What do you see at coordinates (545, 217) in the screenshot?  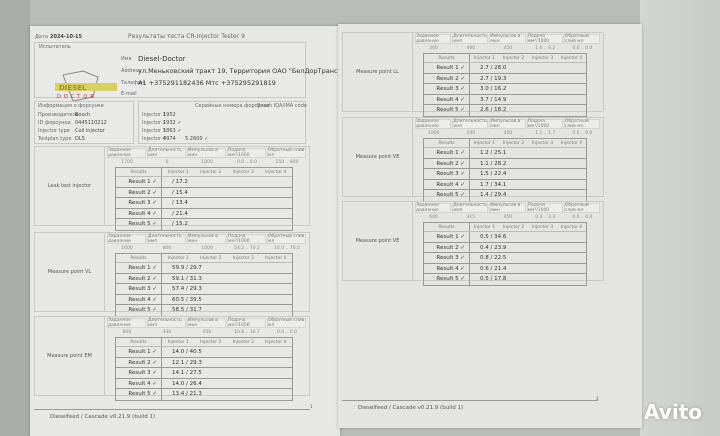 I see `param-value: 0.3 .. 3.3` at bounding box center [545, 217].